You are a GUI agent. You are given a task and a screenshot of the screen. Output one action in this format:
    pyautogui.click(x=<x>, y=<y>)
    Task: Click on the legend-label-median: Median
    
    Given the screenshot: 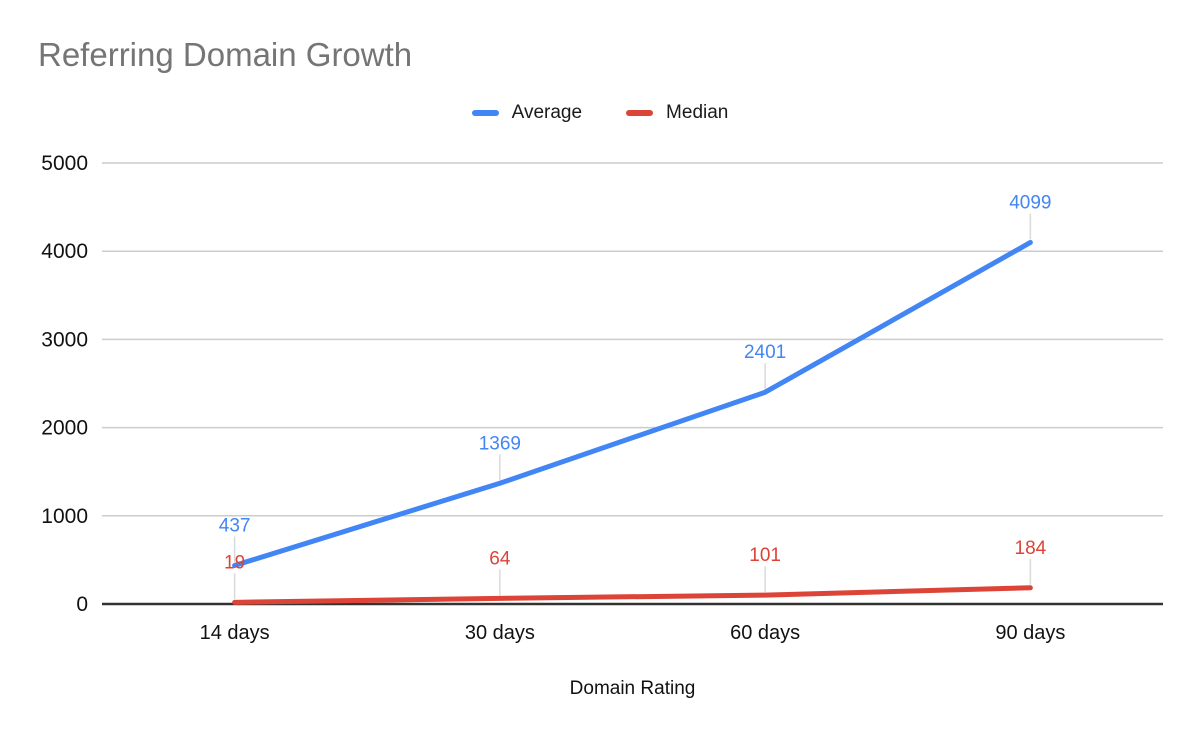 What is the action you would take?
    pyautogui.click(x=697, y=112)
    